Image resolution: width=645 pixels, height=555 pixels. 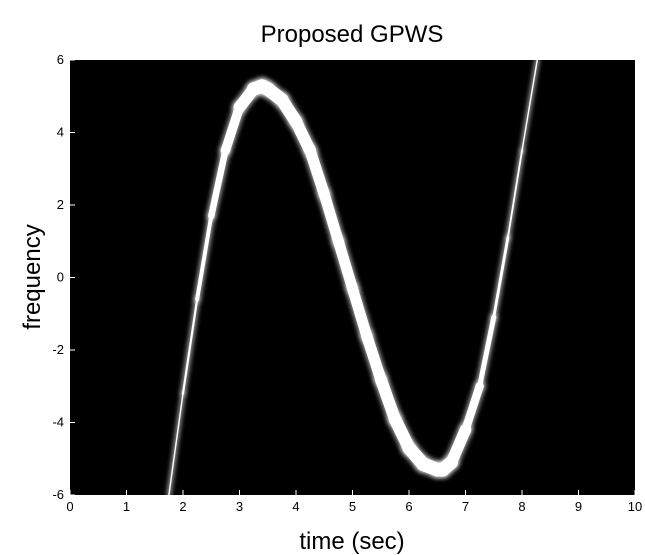 I want to click on y-tick-label: 2, so click(x=60, y=204).